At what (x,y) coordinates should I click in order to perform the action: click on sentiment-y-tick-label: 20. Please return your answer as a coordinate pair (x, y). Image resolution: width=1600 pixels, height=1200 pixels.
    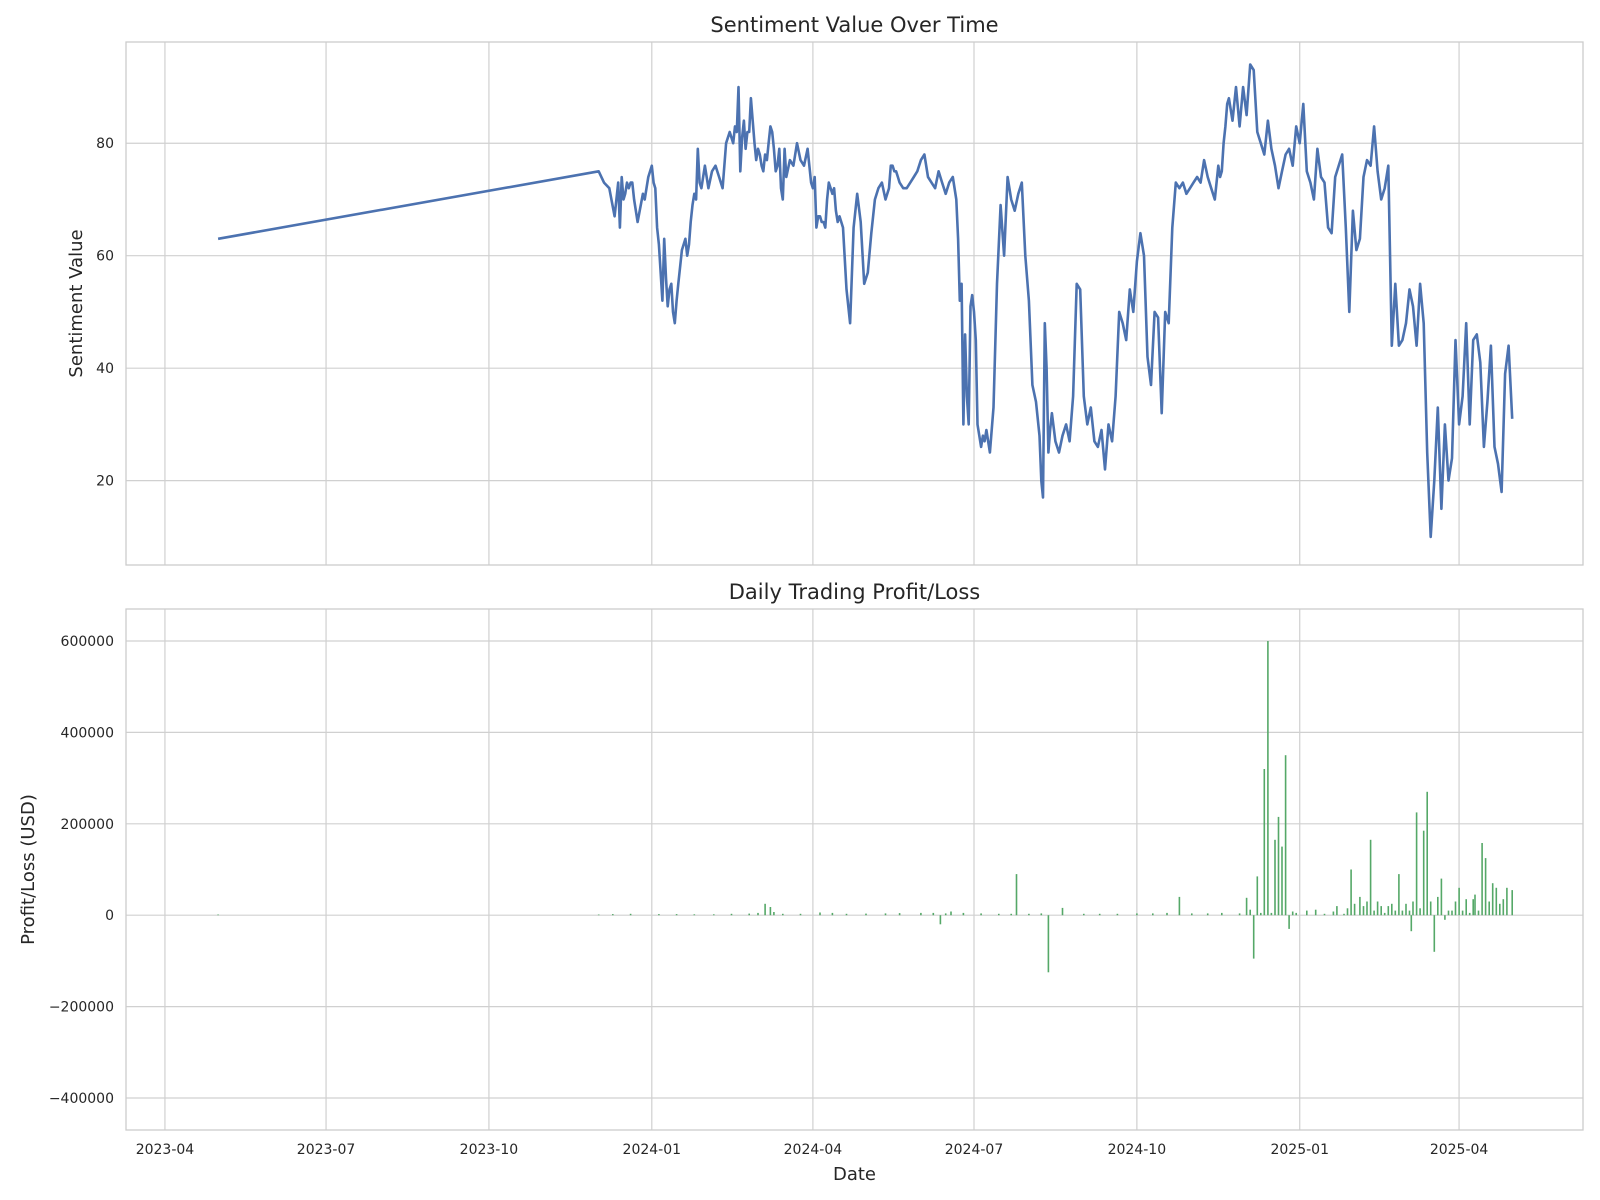
    Looking at the image, I should click on (105, 482).